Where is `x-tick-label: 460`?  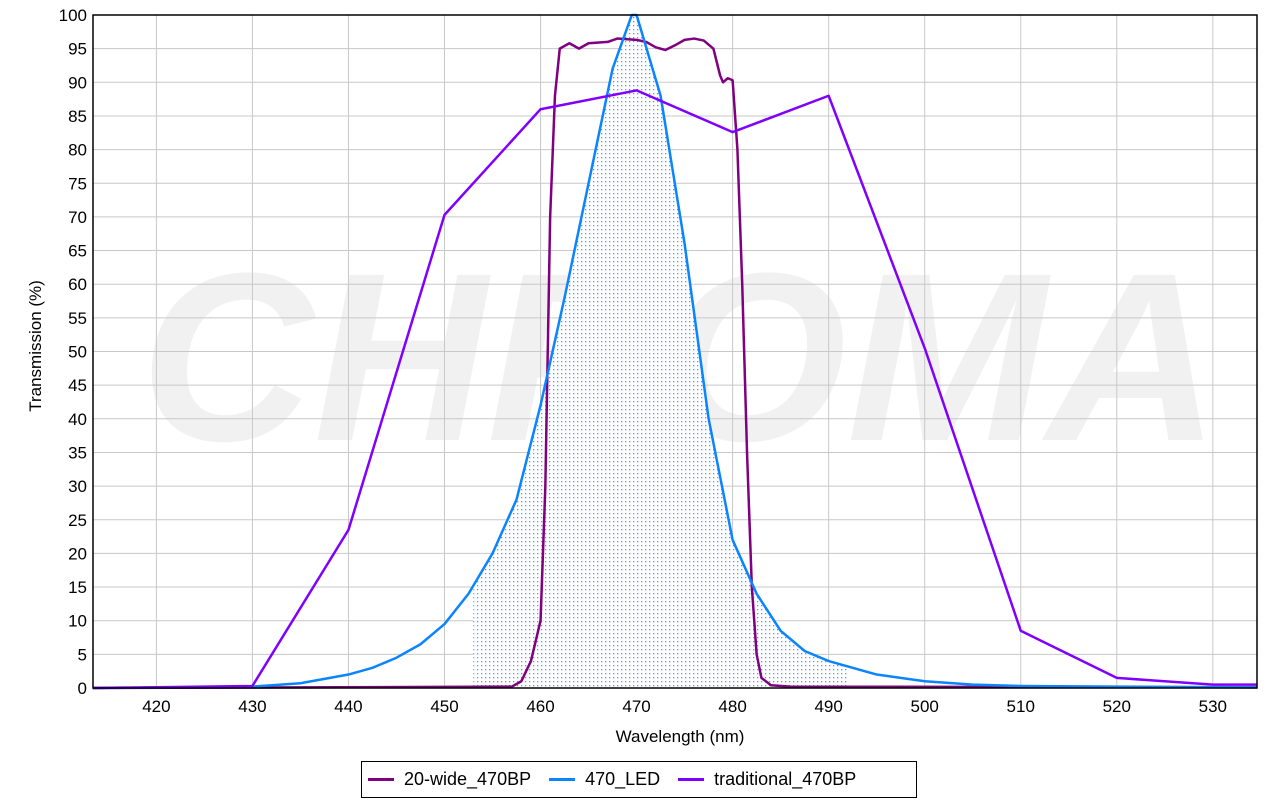
x-tick-label: 460 is located at coordinates (540, 706).